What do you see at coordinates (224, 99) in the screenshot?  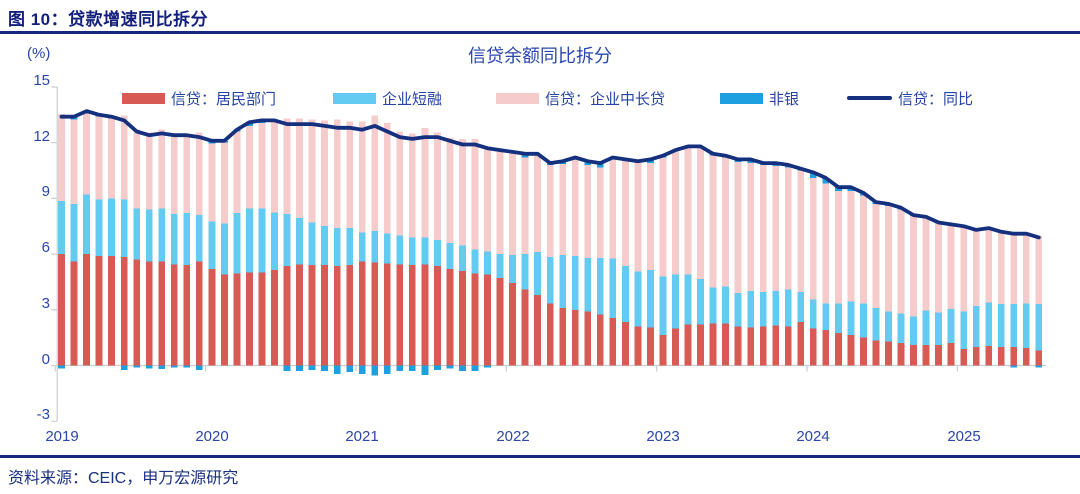 I see `legend-label: 信贷：居民部门` at bounding box center [224, 99].